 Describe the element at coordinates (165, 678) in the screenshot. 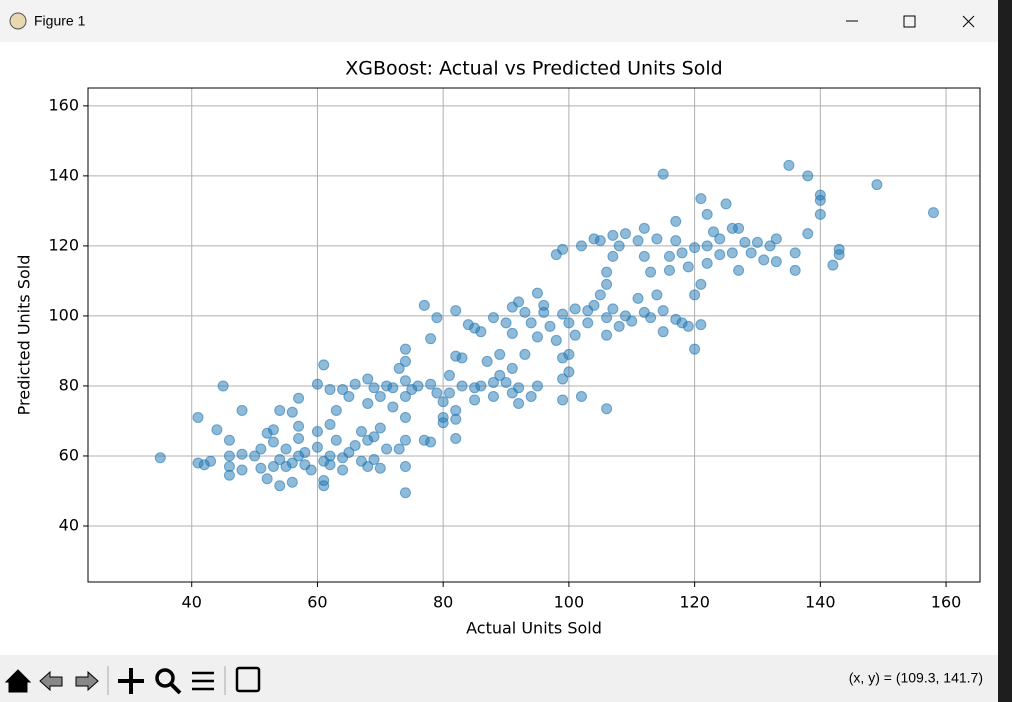

I see `zoom-button` at that location.